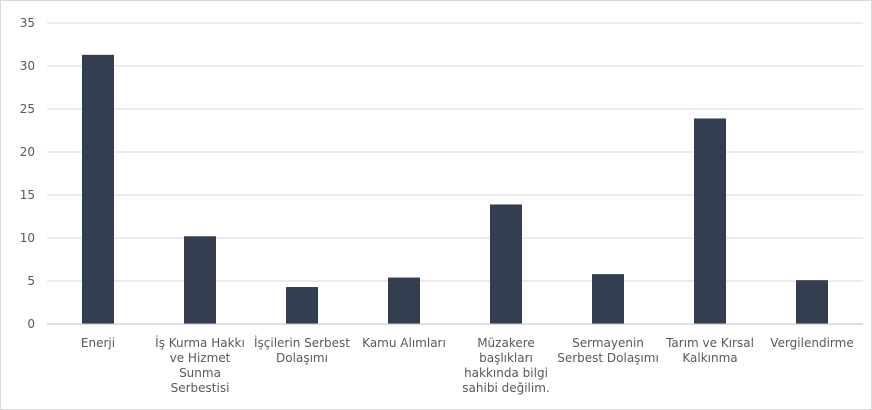  What do you see at coordinates (505, 388) in the screenshot?
I see `x-category-label-line: sahibi değilim.` at bounding box center [505, 388].